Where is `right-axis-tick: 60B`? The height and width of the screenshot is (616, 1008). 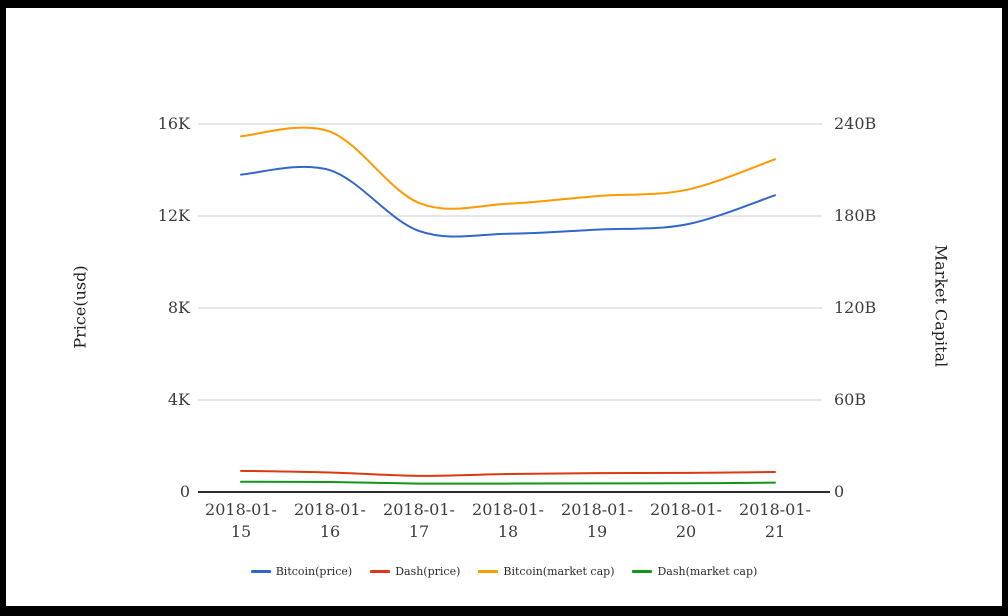
right-axis-tick: 60B is located at coordinates (850, 399).